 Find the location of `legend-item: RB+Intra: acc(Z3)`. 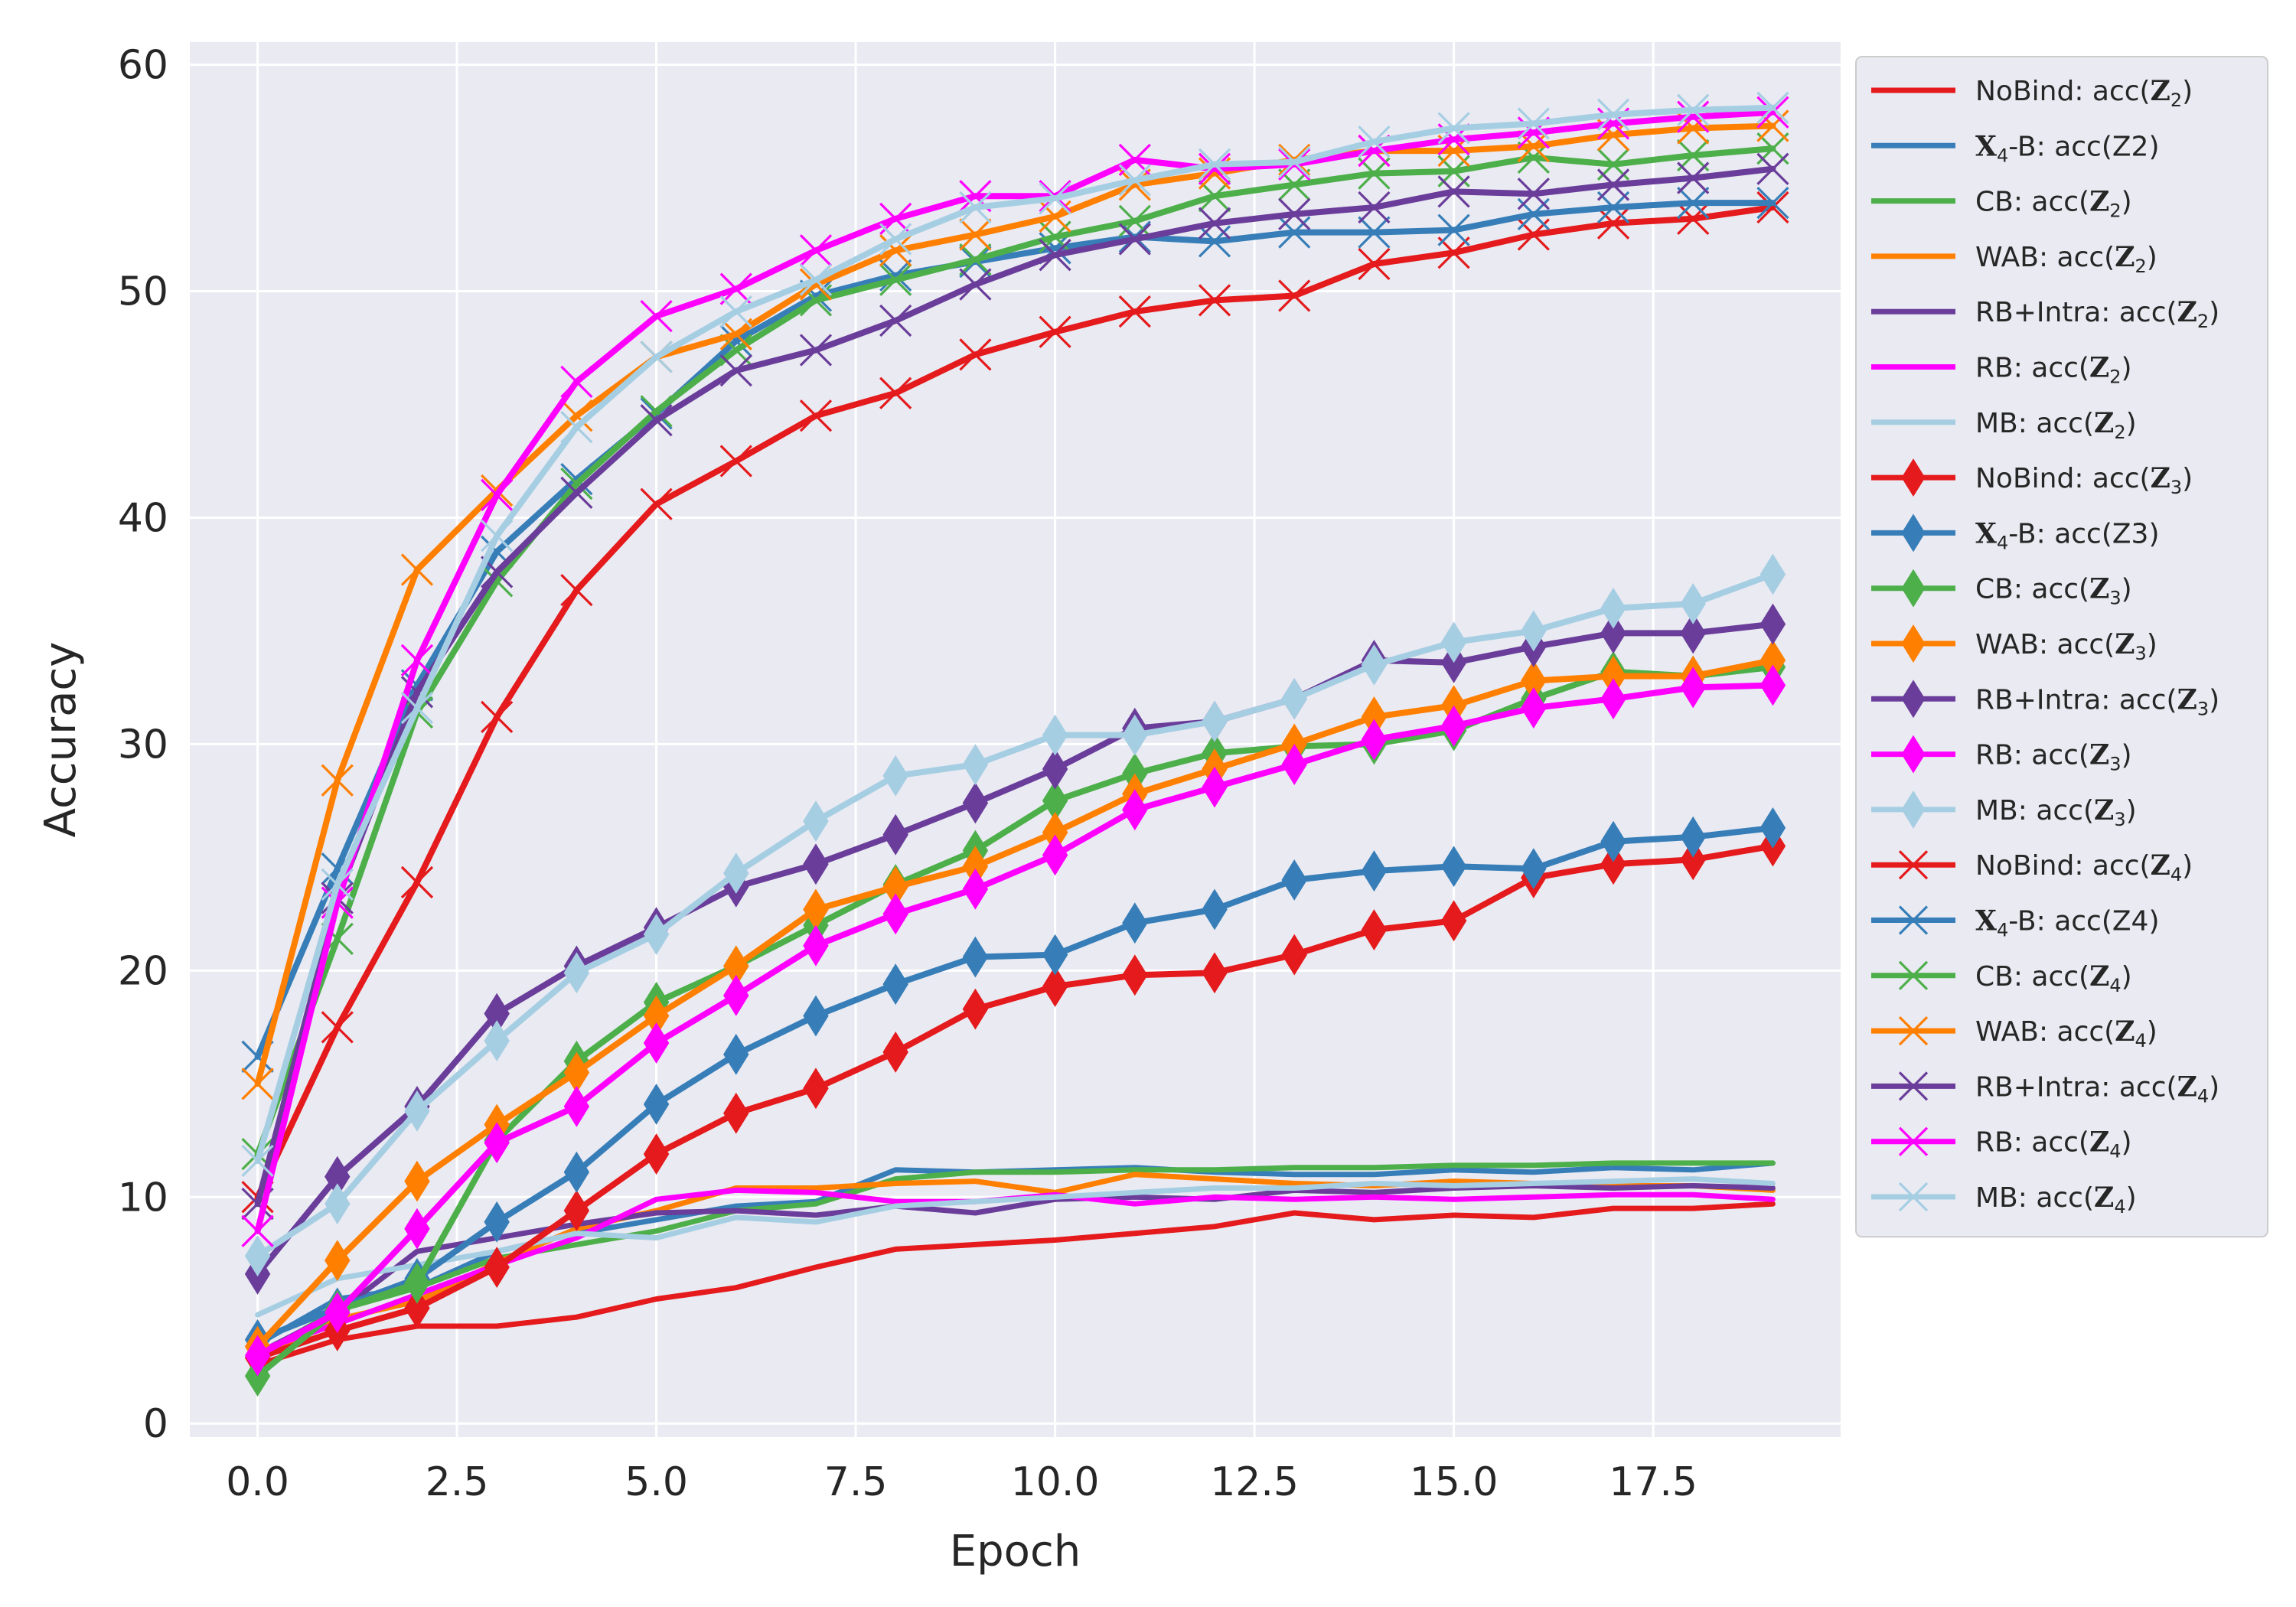

legend-item: RB+Intra: acc(Z3) is located at coordinates (2045, 700).